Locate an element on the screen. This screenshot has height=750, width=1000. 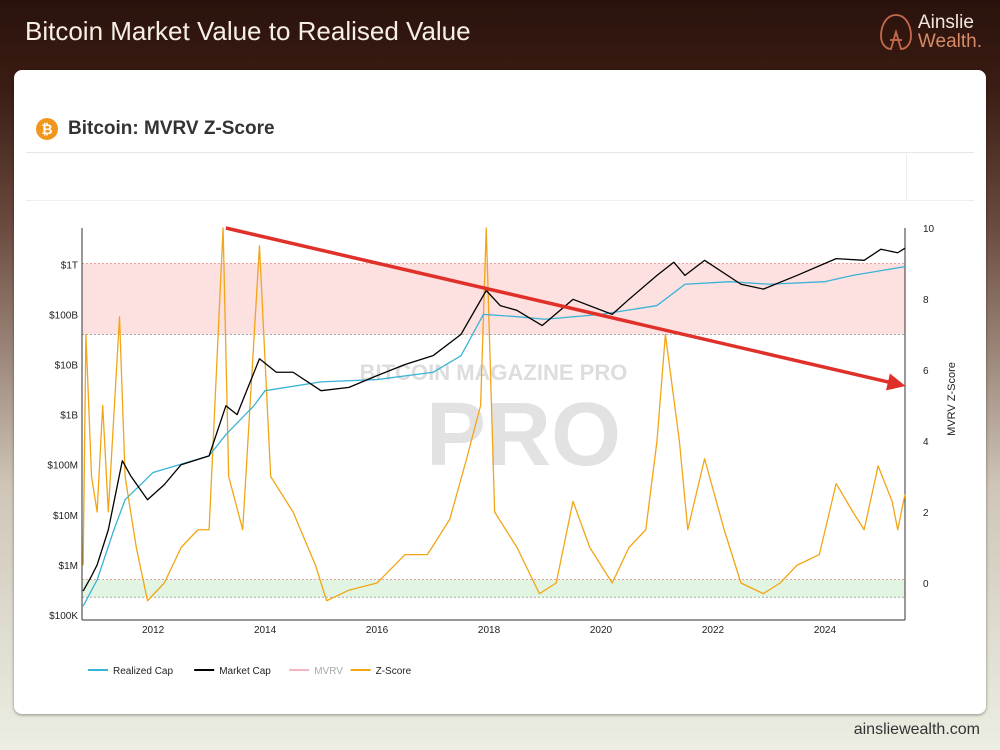
logo-line1: Ainslie is located at coordinates (945, 22).